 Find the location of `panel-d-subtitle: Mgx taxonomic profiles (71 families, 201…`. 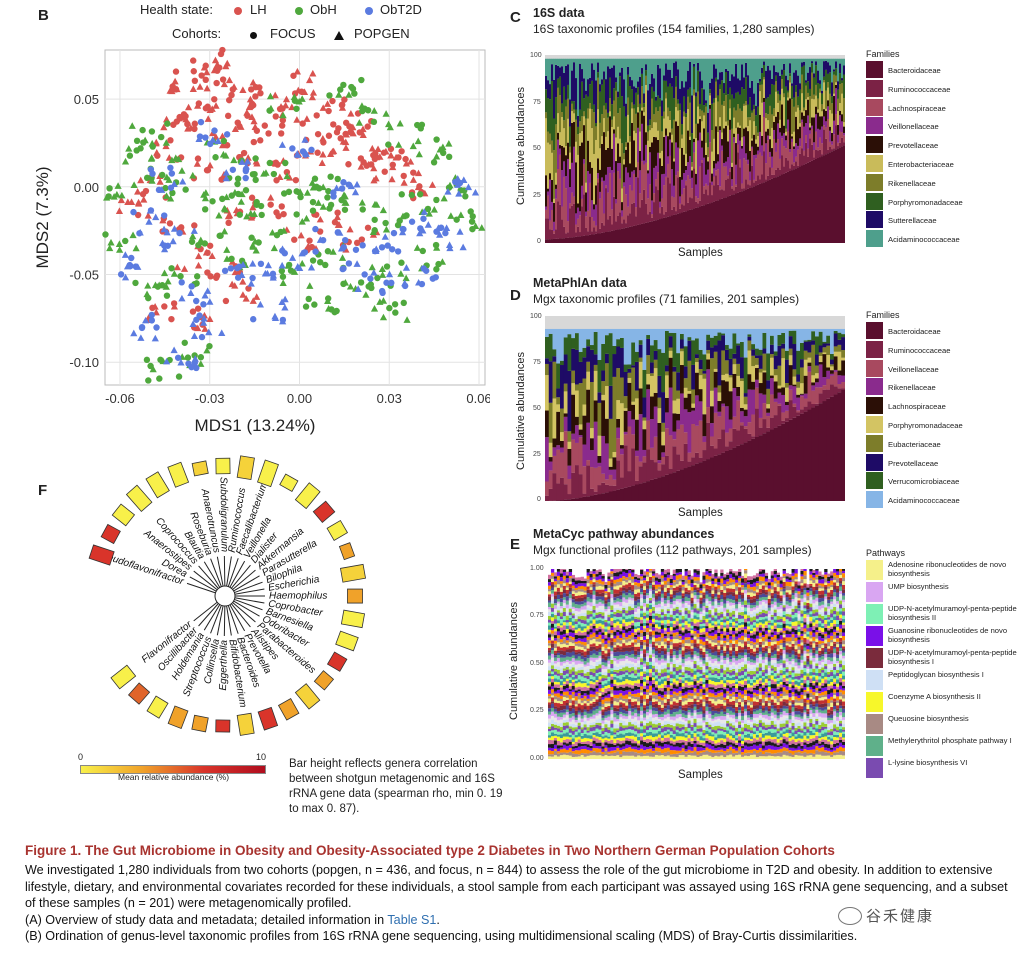

panel-d-subtitle: Mgx taxonomic profiles (71 families, 201… is located at coordinates (666, 299).